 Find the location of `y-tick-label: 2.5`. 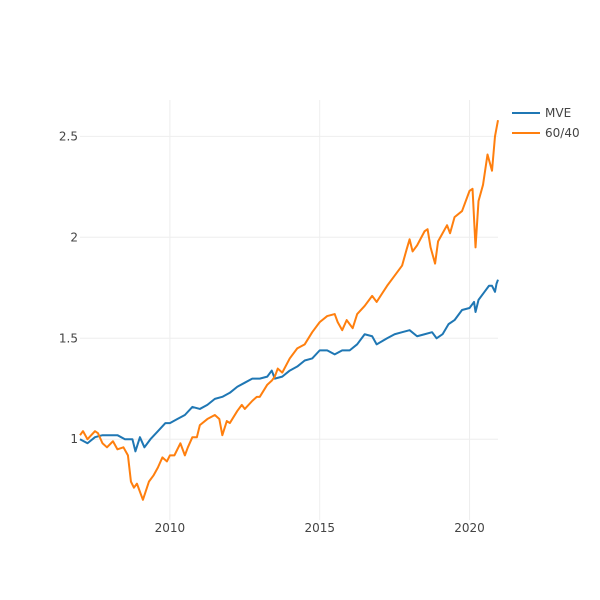

y-tick-label: 2.5 is located at coordinates (68, 136).